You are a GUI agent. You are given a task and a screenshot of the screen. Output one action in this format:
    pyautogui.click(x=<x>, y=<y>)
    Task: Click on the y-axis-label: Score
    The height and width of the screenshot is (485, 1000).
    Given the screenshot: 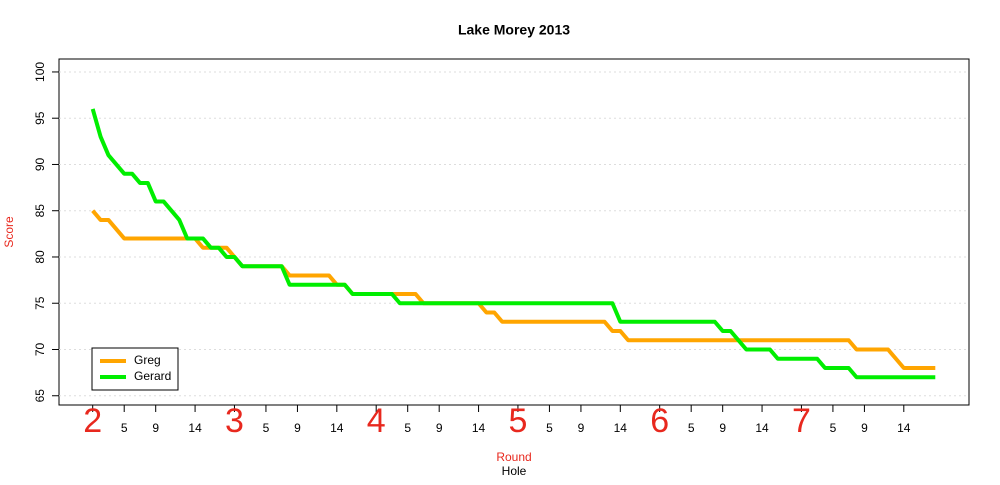 What is the action you would take?
    pyautogui.click(x=9, y=232)
    